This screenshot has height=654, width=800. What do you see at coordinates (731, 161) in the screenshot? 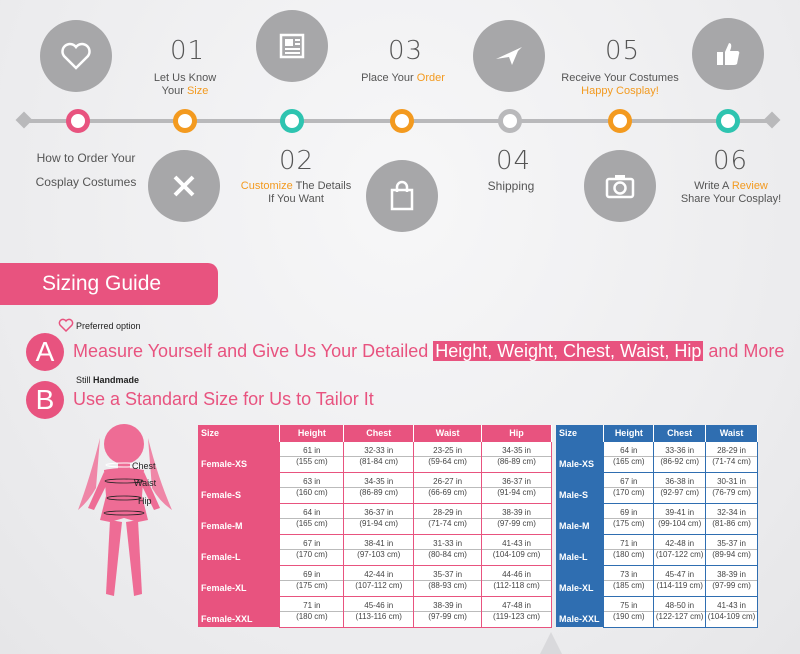
I see `step-06-number: 06` at bounding box center [731, 161].